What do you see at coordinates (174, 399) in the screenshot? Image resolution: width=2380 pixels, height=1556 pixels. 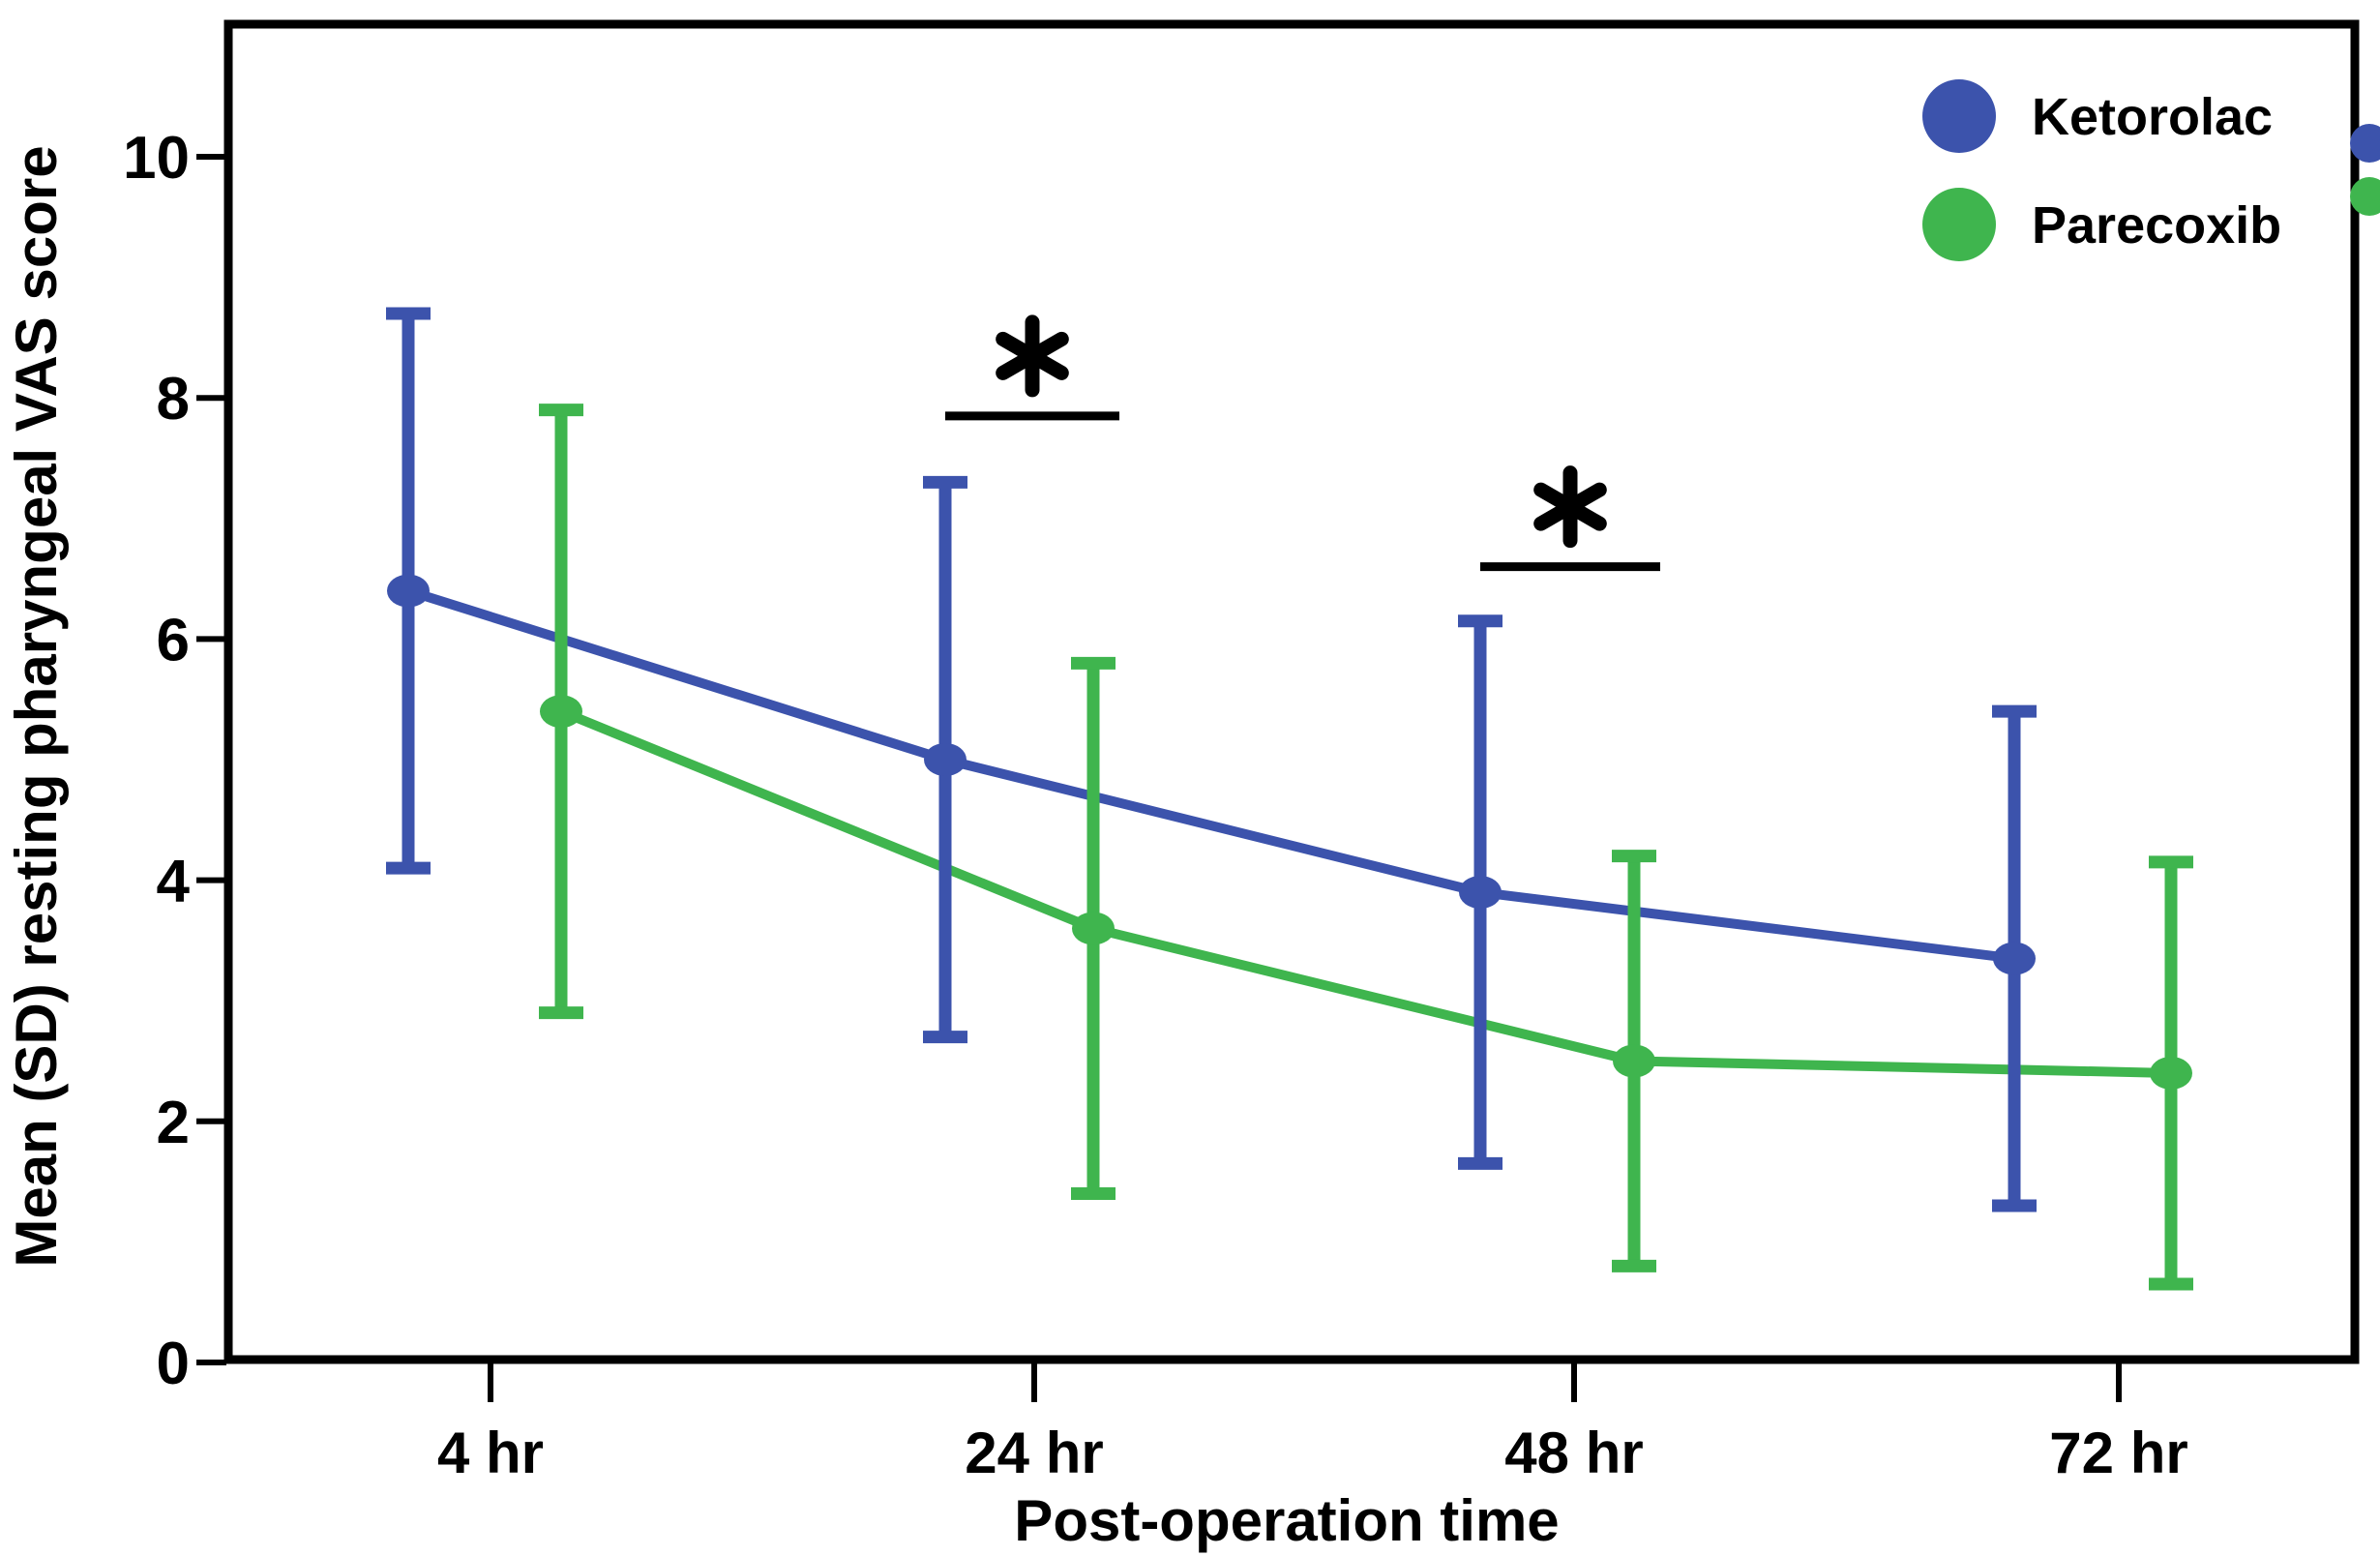 I see `y-tick-label: 8` at bounding box center [174, 399].